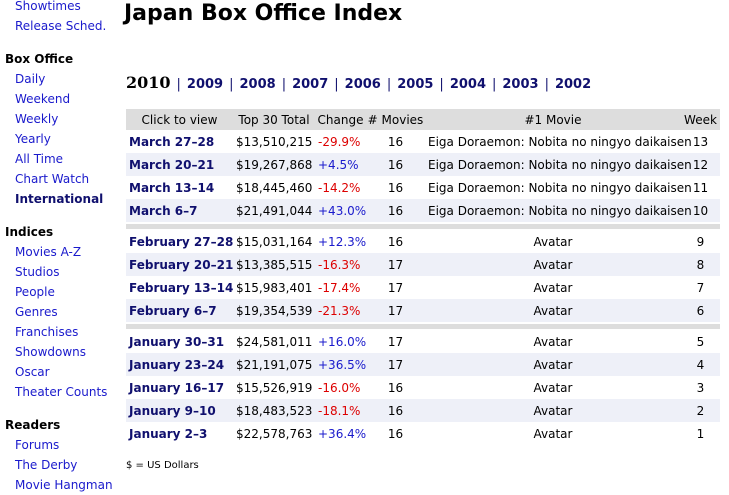  What do you see at coordinates (37, 445) in the screenshot?
I see `sidebar-link: Forums` at bounding box center [37, 445].